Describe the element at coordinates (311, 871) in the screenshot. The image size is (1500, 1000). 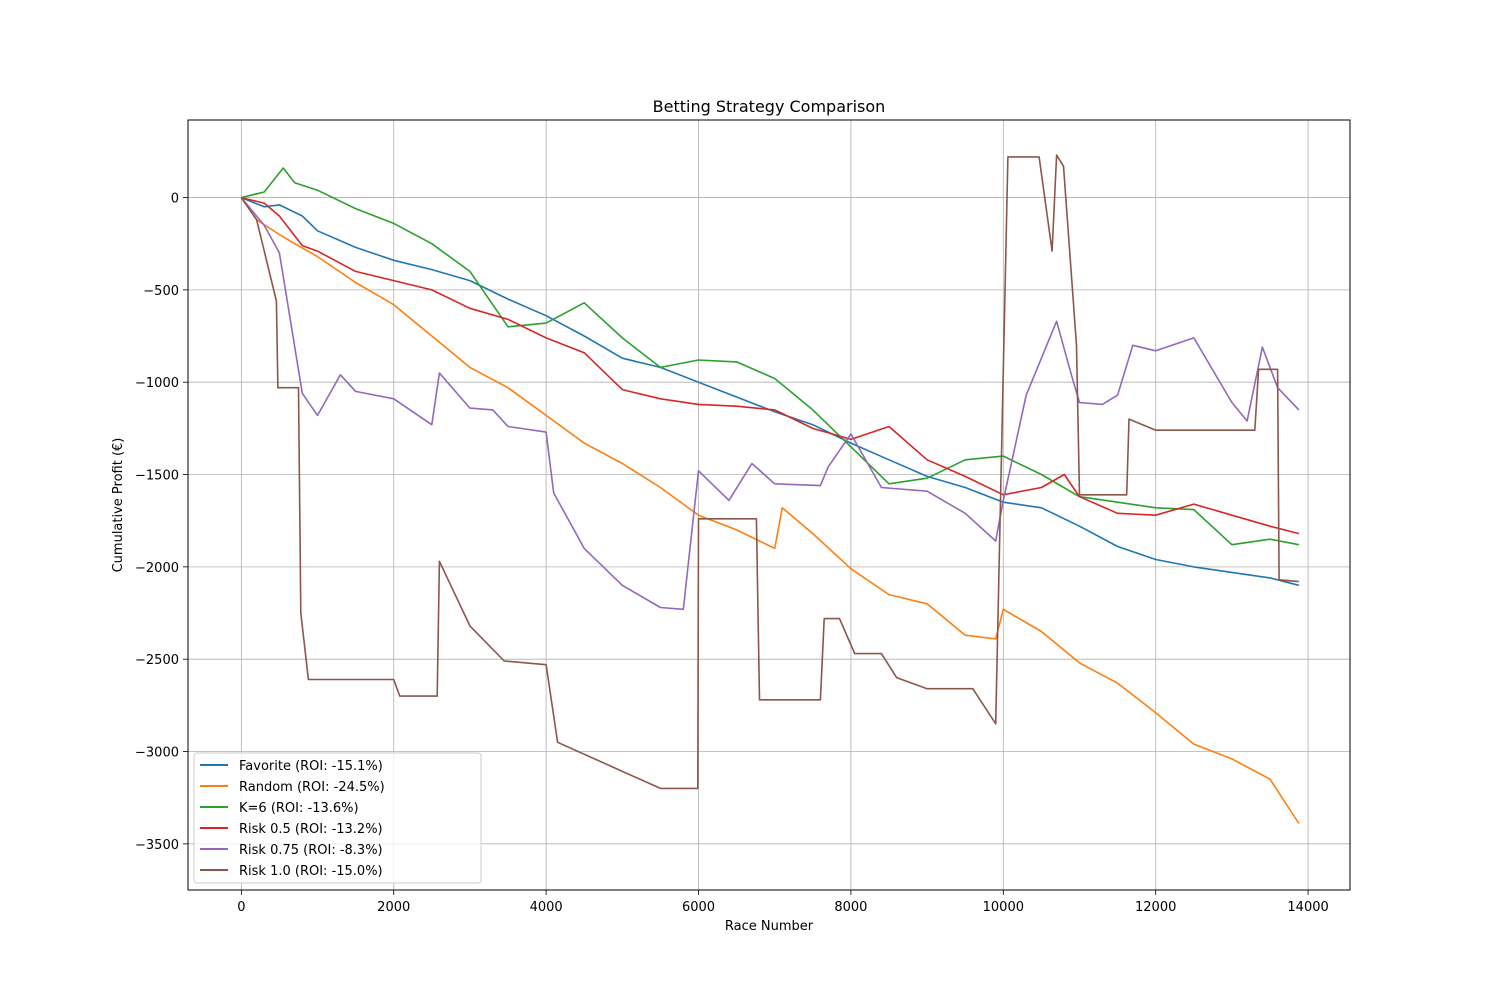
I see `legend-label: Risk 1.0 (ROI: -15.0%)` at that location.